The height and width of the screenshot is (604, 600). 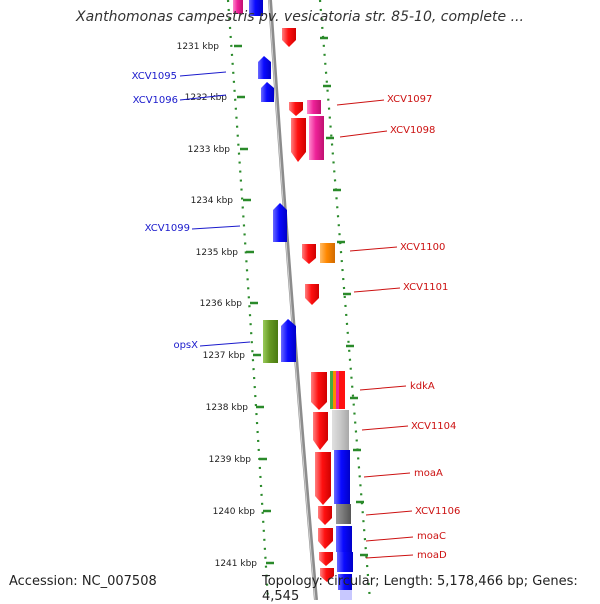 I want to click on gene-xcv1099, so click(x=280, y=222).